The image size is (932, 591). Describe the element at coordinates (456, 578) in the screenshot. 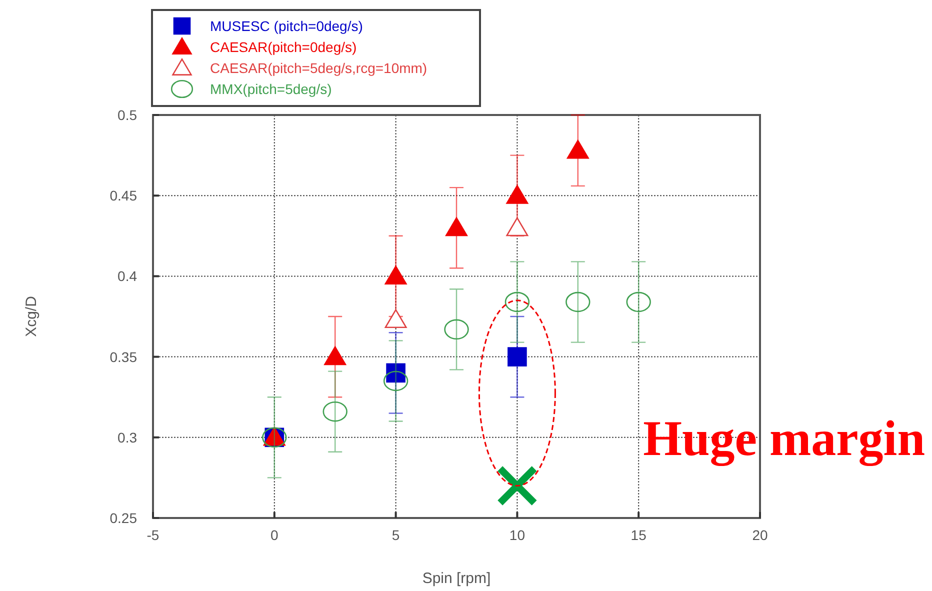

I see `x-axis-title: Spin [rpm]` at that location.